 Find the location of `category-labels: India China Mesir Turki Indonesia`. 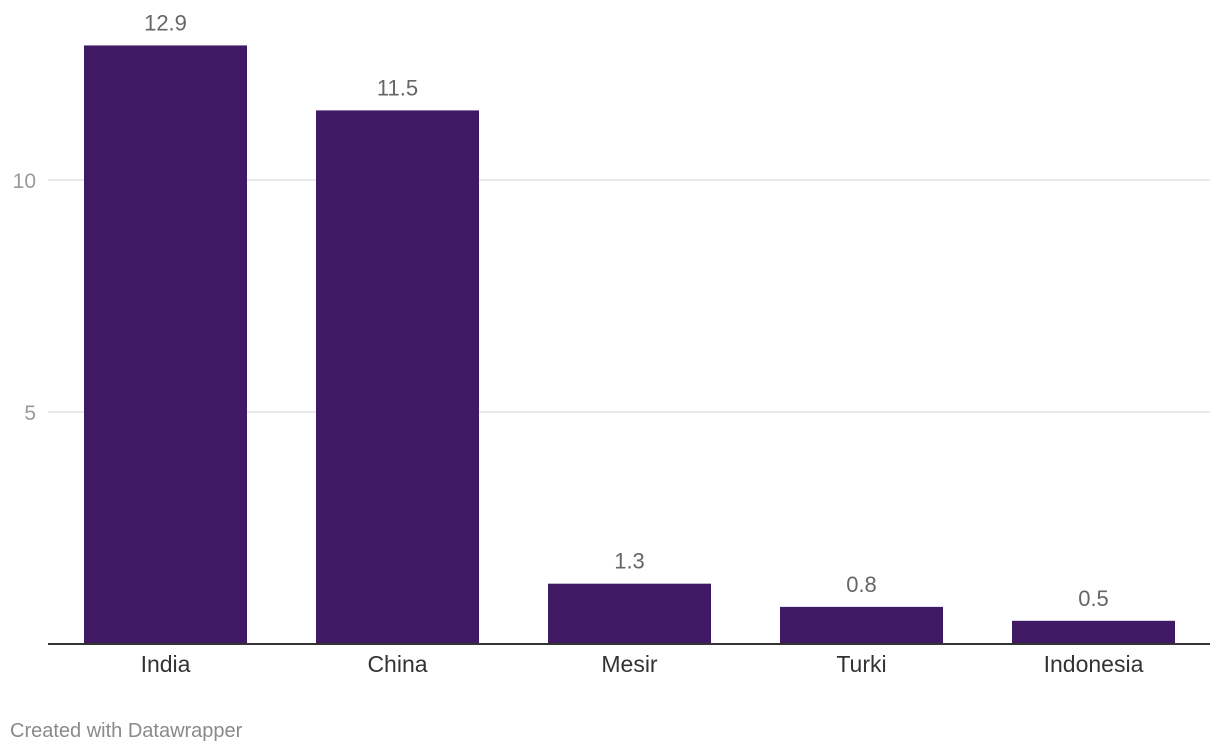

category-labels: India China Mesir Turki Indonesia is located at coordinates (642, 664).